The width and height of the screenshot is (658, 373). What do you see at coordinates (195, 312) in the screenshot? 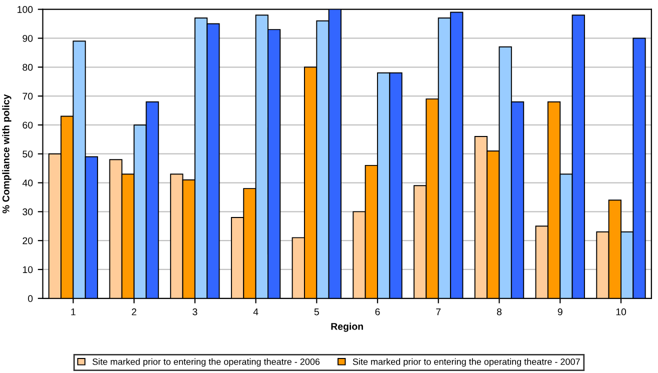
I see `x-tick-label: 3` at bounding box center [195, 312].